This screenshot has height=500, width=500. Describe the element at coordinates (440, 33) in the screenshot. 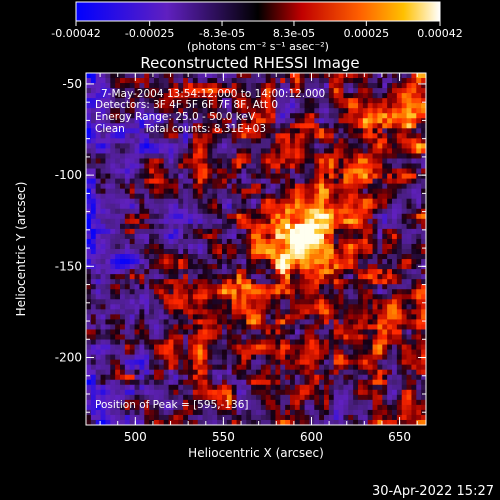

I see `colorbar-tick-label: 0.00042` at that location.